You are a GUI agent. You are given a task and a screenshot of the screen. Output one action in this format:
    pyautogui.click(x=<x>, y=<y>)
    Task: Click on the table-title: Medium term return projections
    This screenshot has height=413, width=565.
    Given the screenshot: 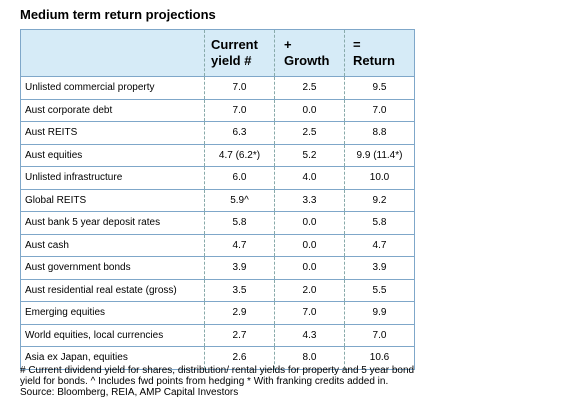 What is the action you would take?
    pyautogui.click(x=118, y=14)
    